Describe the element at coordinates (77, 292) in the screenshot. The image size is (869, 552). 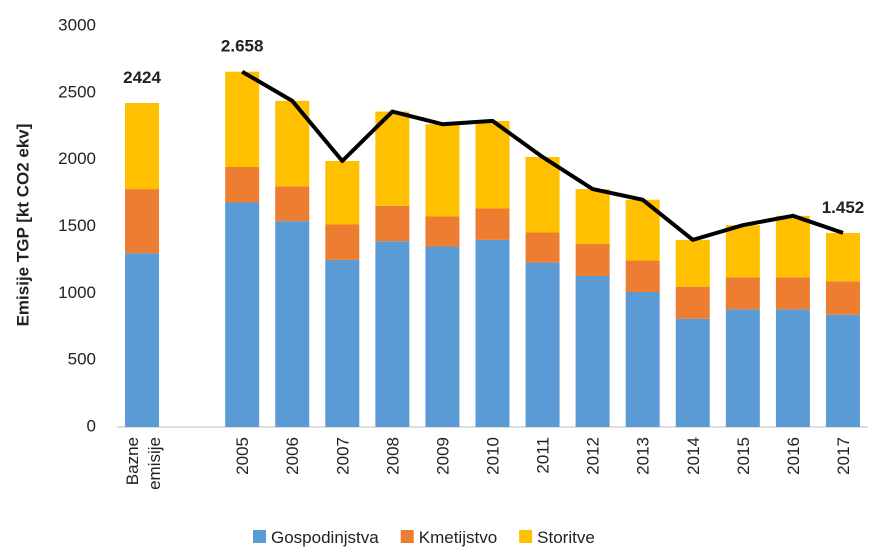
I see `y-tick-label: 1000` at that location.